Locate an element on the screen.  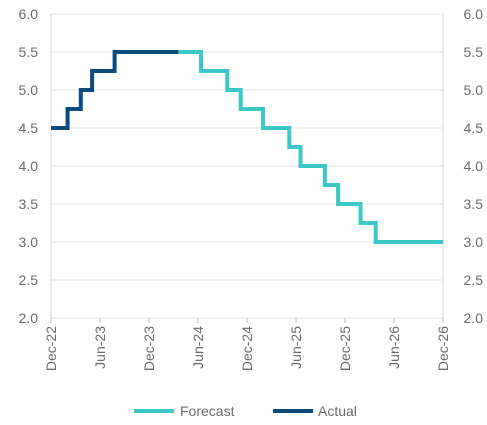
y-tick-label-right: 6.0 is located at coordinates (474, 14).